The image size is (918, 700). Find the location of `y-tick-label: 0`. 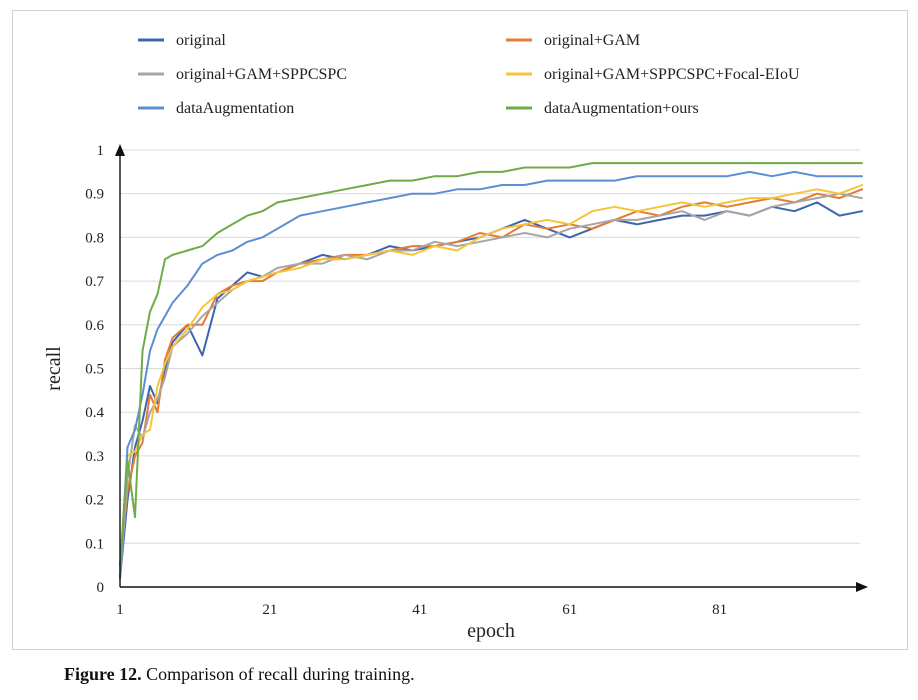

y-tick-label: 0 is located at coordinates (101, 588).